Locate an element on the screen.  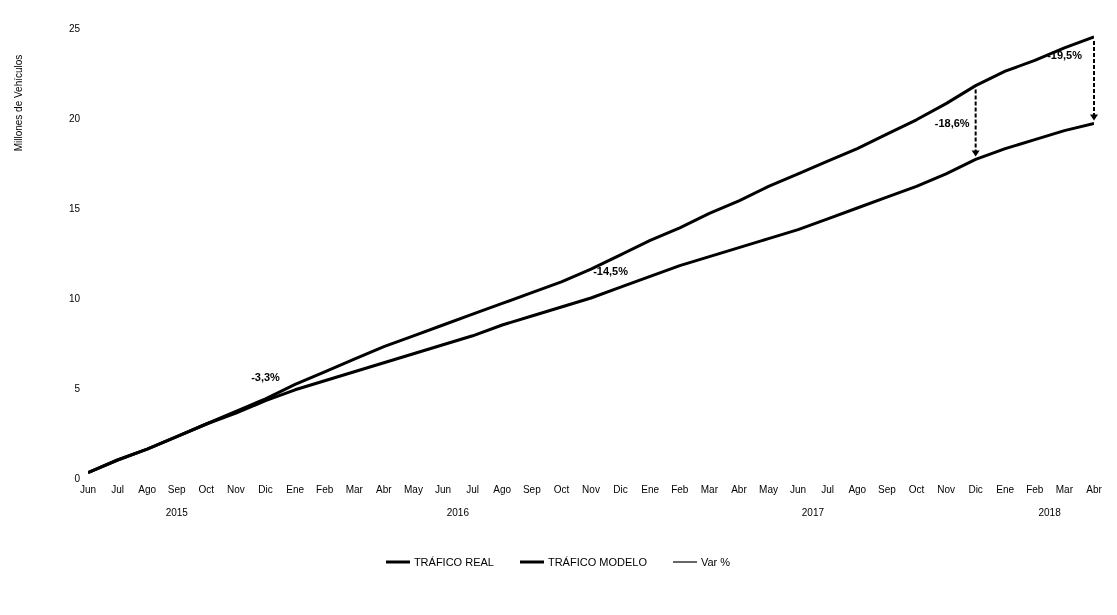
text: 2017 is located at coordinates (813, 512).